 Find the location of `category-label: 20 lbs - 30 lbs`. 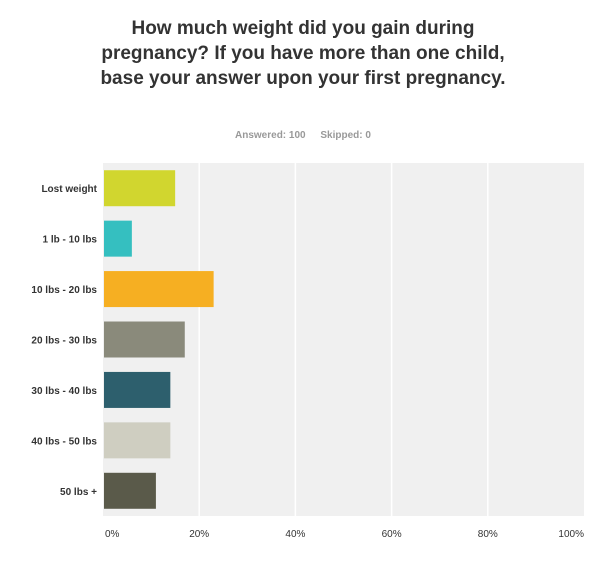

category-label: 20 lbs - 30 lbs is located at coordinates (64, 341).